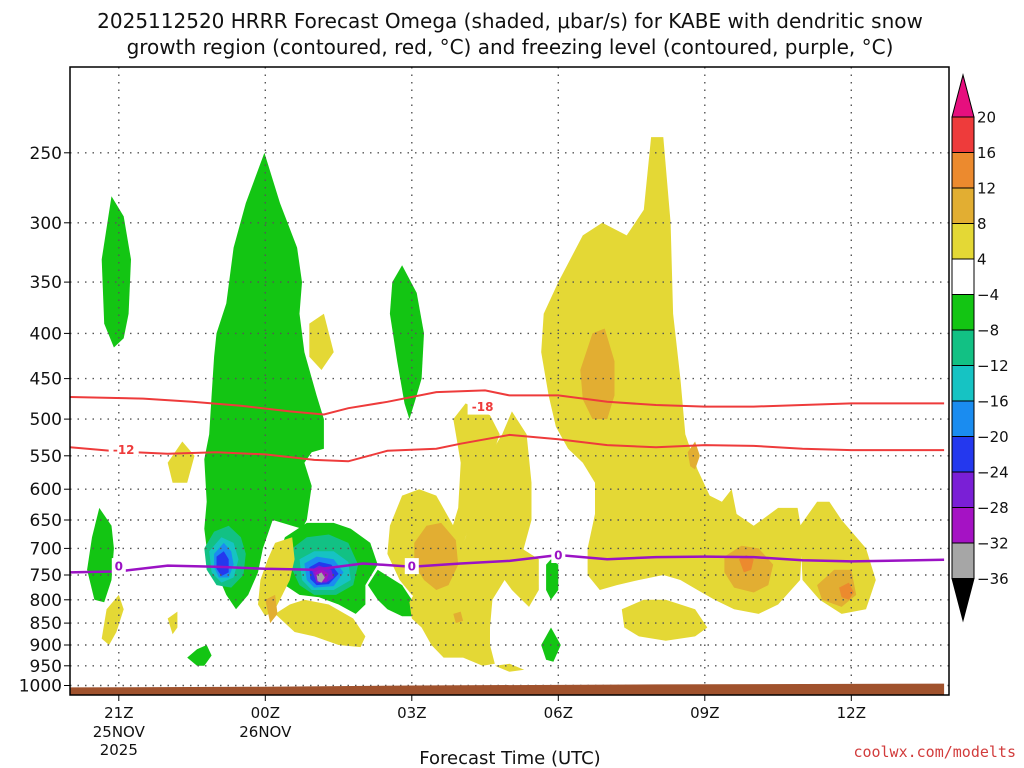  What do you see at coordinates (46, 667) in the screenshot?
I see `y-tick-label-950: 950` at bounding box center [46, 667].